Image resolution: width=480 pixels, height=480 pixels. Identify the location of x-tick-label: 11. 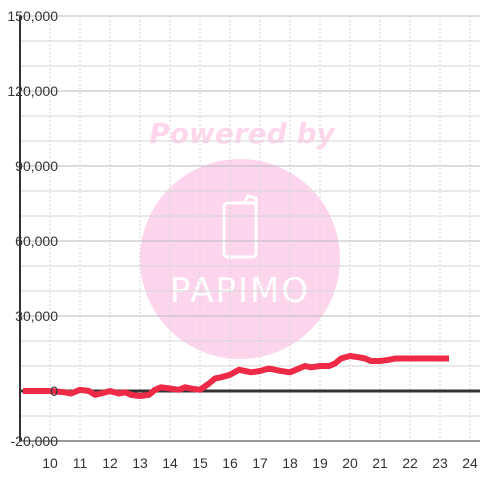
(80, 463).